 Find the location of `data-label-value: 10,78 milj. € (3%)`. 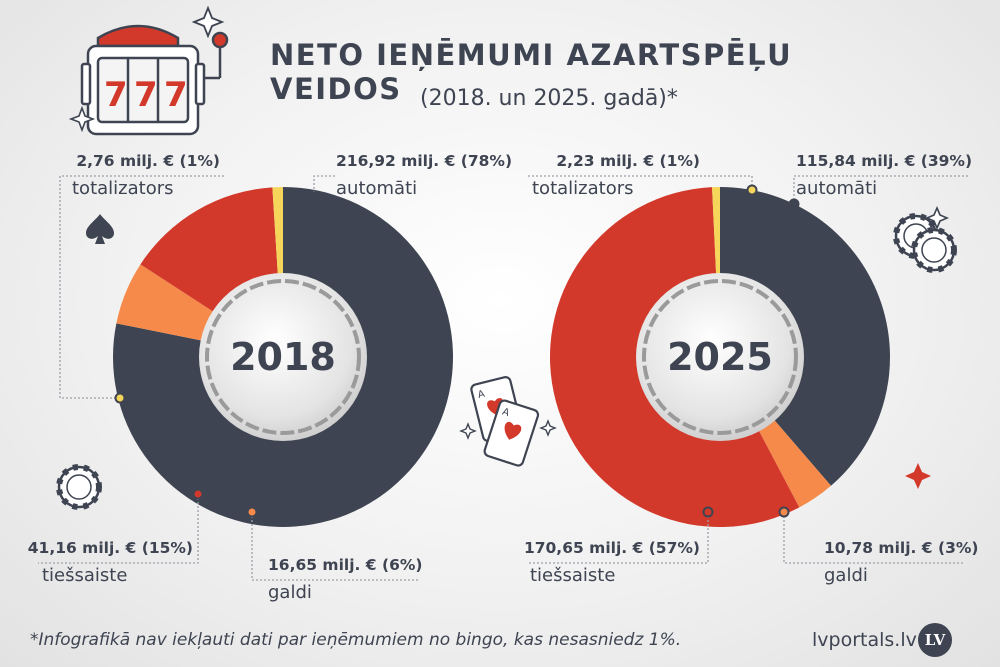

data-label-value: 10,78 milj. € (3%) is located at coordinates (901, 548).